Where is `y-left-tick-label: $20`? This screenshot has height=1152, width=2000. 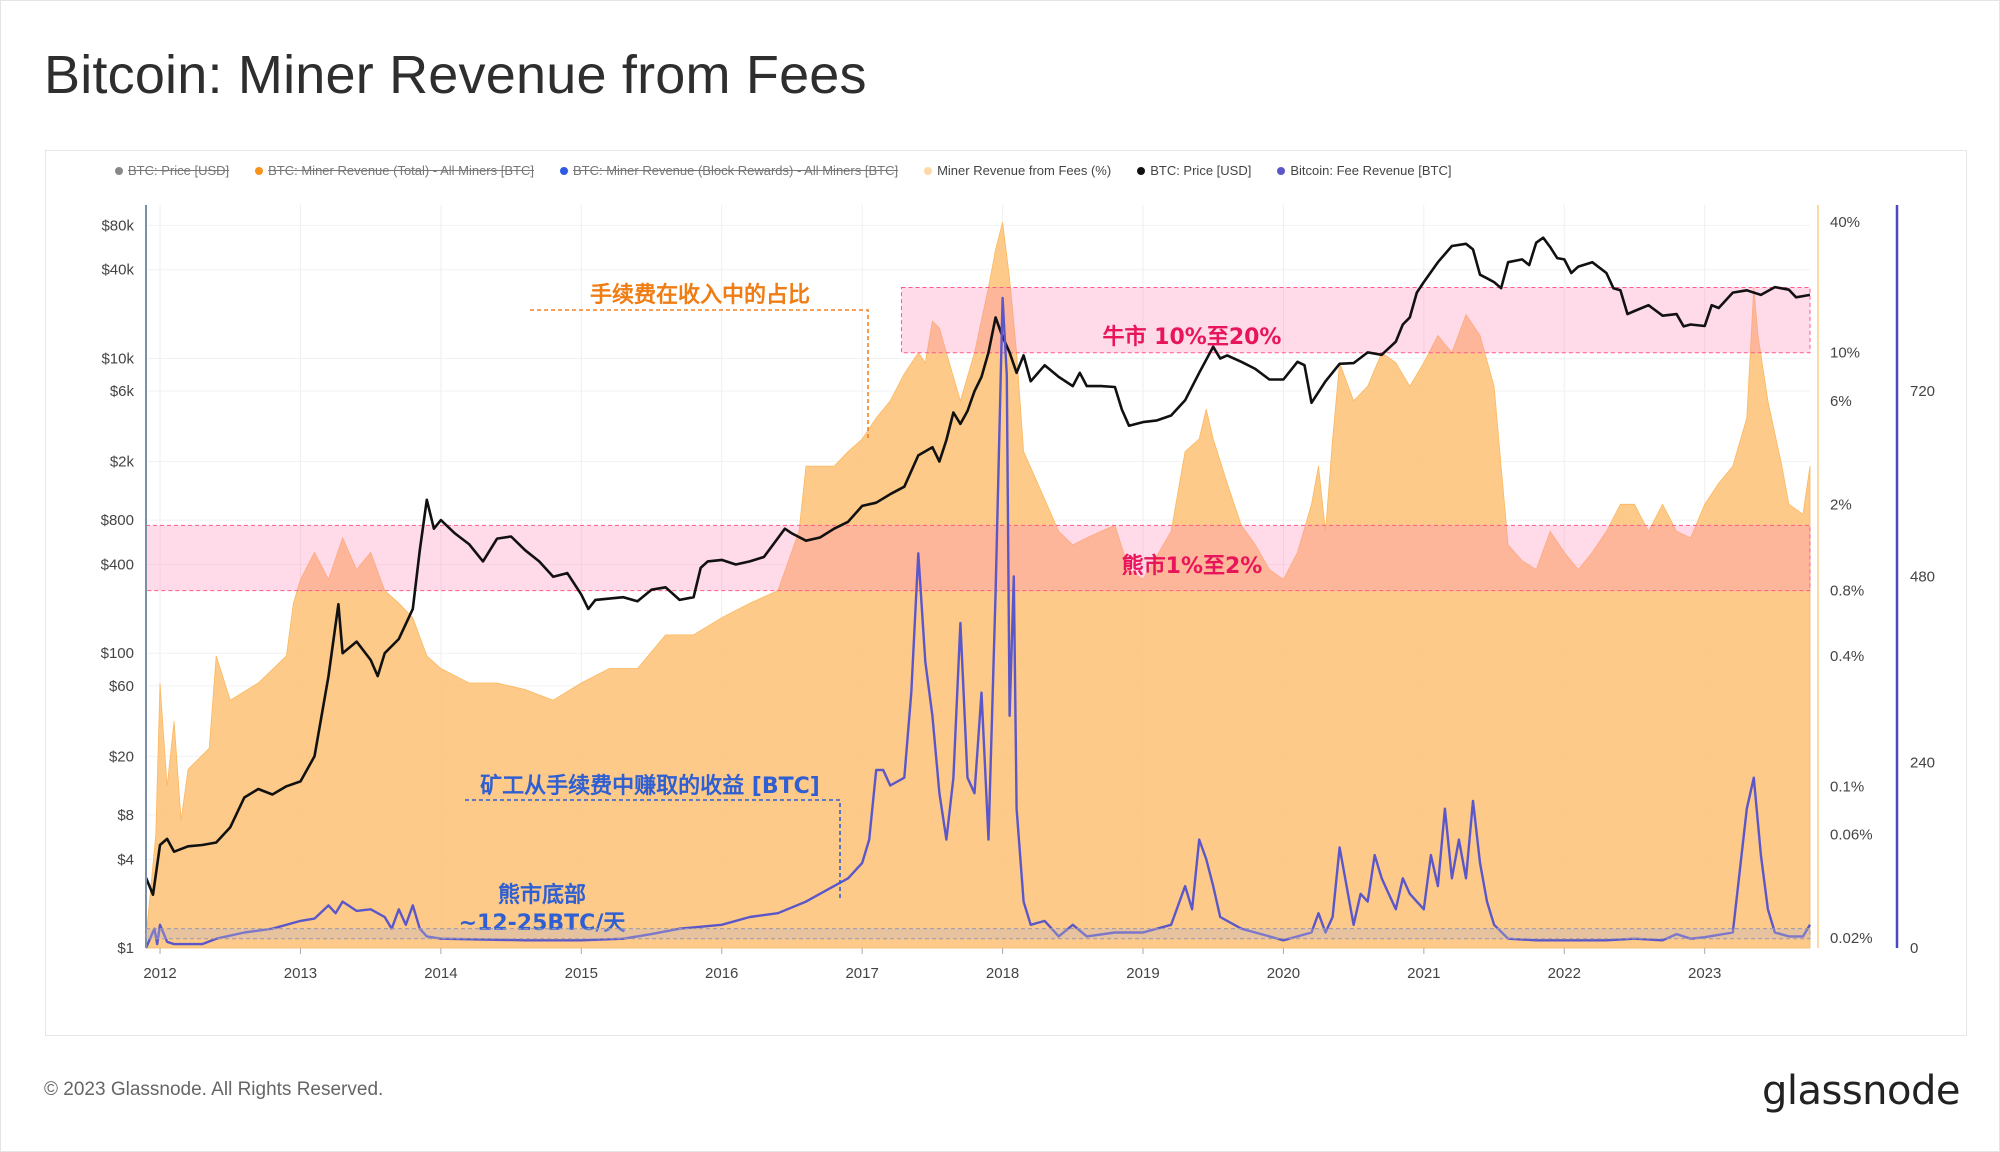
y-left-tick-label: $20 is located at coordinates (121, 756).